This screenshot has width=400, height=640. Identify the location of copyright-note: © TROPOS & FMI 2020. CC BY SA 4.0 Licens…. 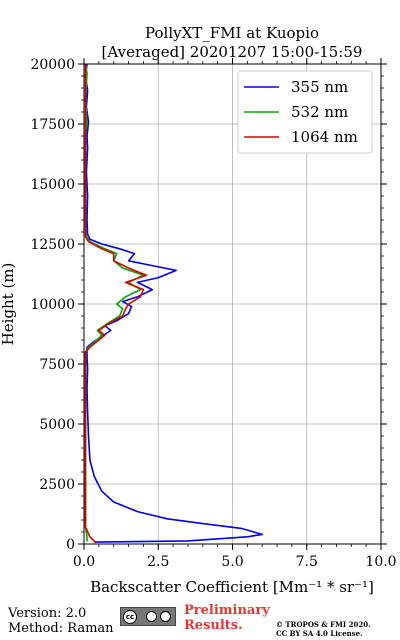
(323, 629).